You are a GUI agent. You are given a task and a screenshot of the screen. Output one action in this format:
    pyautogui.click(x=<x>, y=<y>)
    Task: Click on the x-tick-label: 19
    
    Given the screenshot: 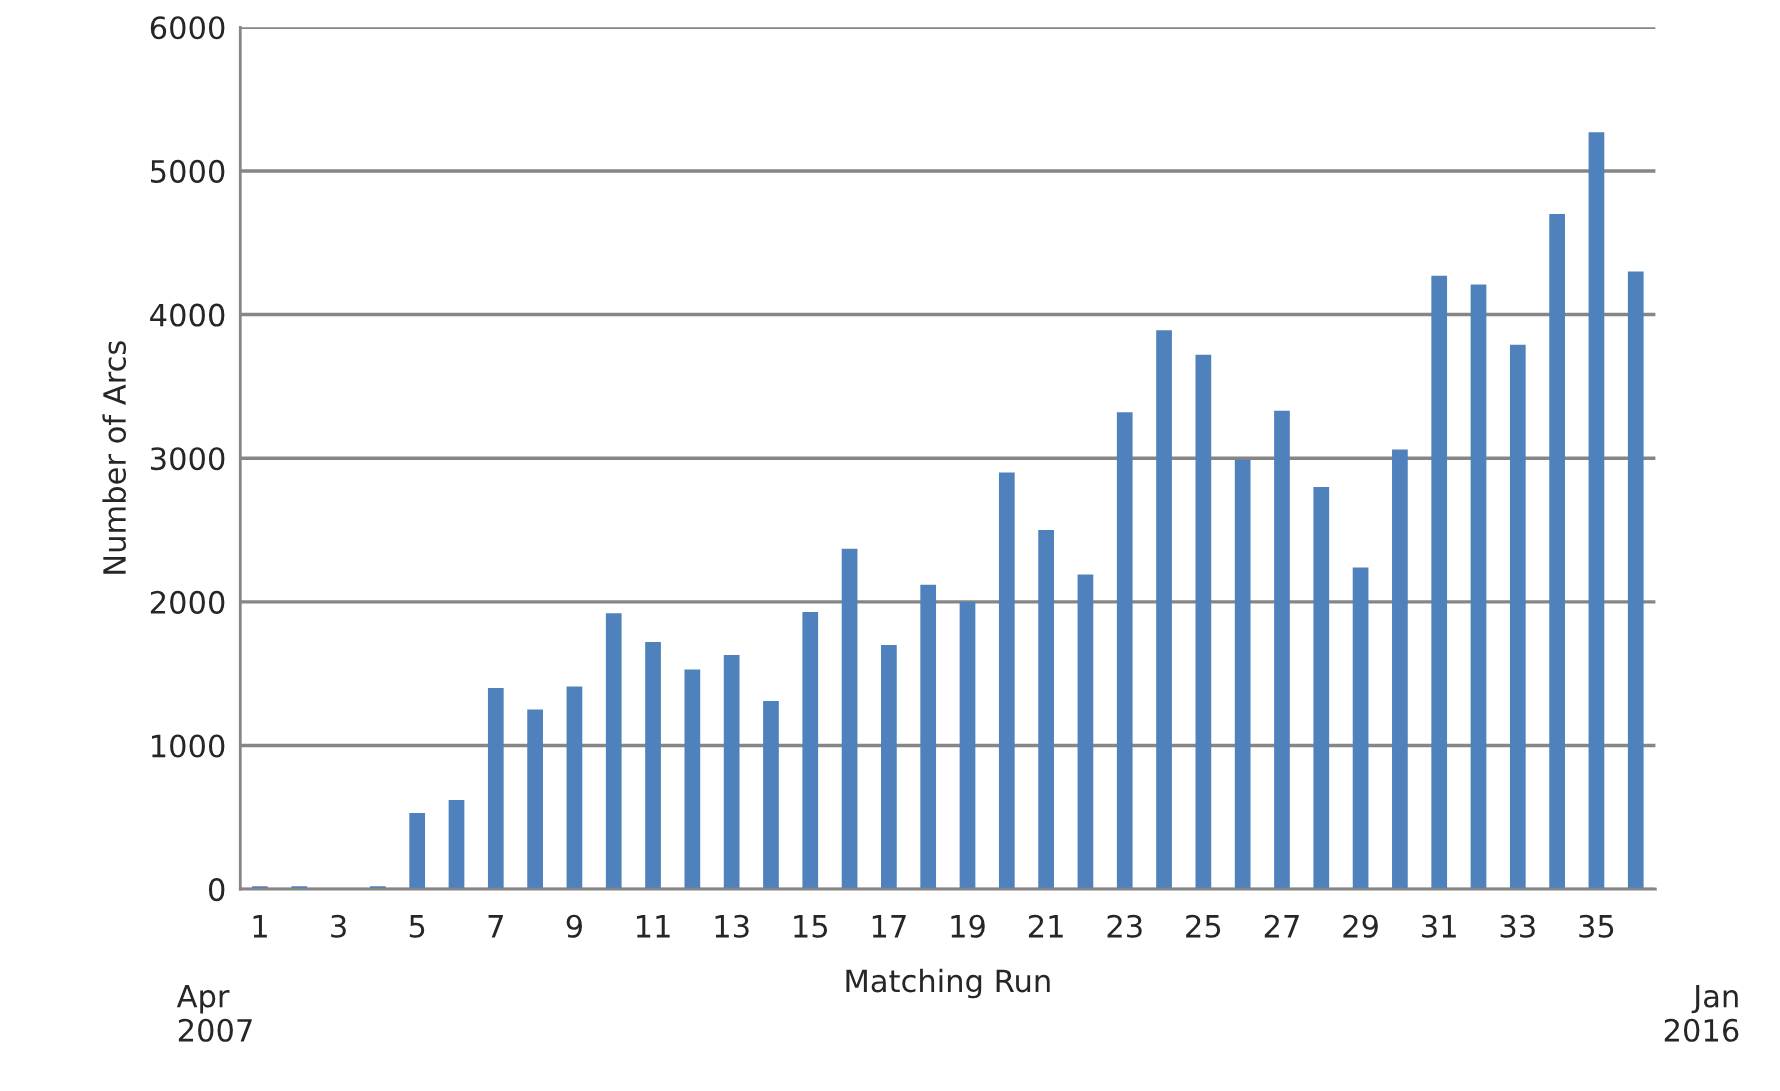 What is the action you would take?
    pyautogui.click(x=968, y=926)
    